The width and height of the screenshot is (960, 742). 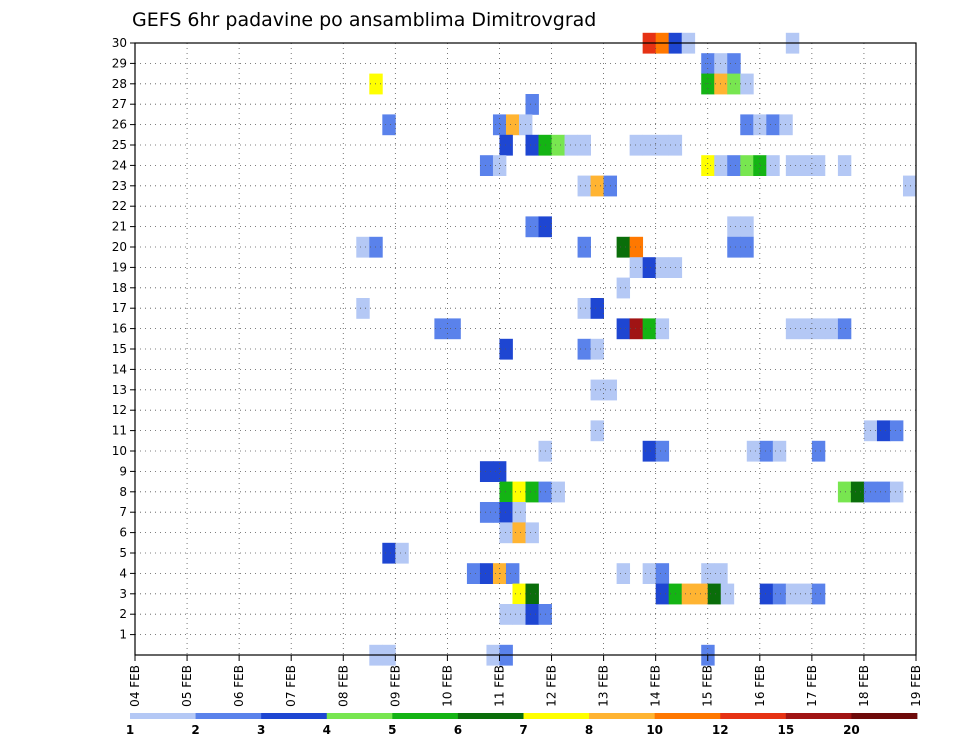 What do you see at coordinates (552, 686) in the screenshot?
I see `x-tick-label: 12 FEB` at bounding box center [552, 686].